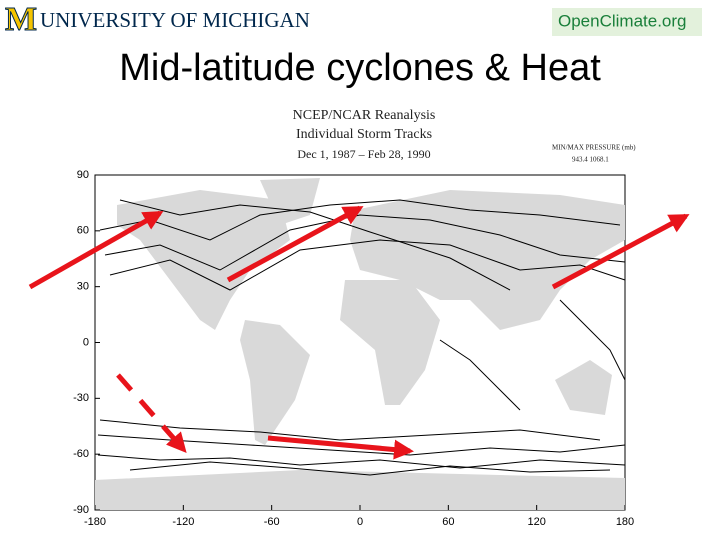 Image resolution: width=720 pixels, height=545 pixels. I want to click on figure-title: Dec 1, 1987 – Feb 28, 1990, so click(363, 154).